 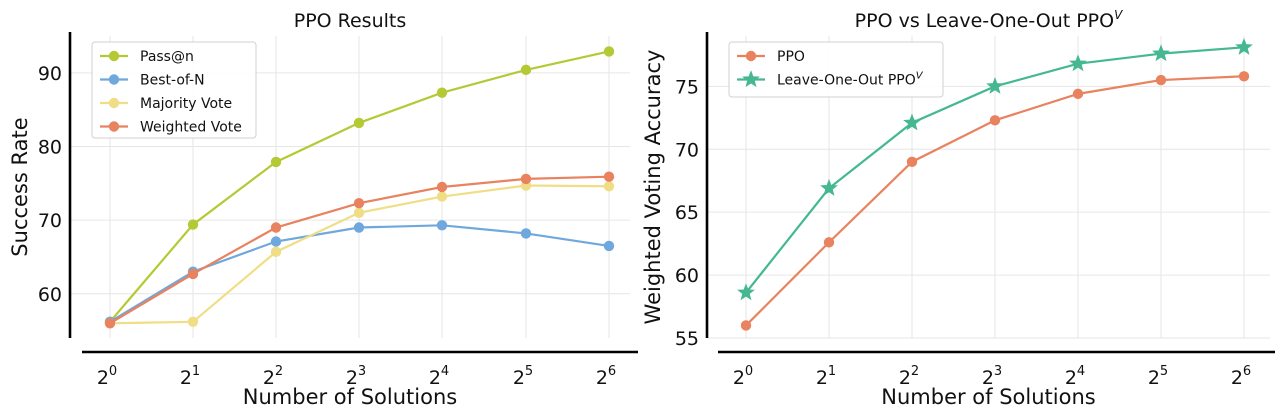 I want to click on legend: PPO Leave-One-Out PPOV, so click(x=836, y=69).